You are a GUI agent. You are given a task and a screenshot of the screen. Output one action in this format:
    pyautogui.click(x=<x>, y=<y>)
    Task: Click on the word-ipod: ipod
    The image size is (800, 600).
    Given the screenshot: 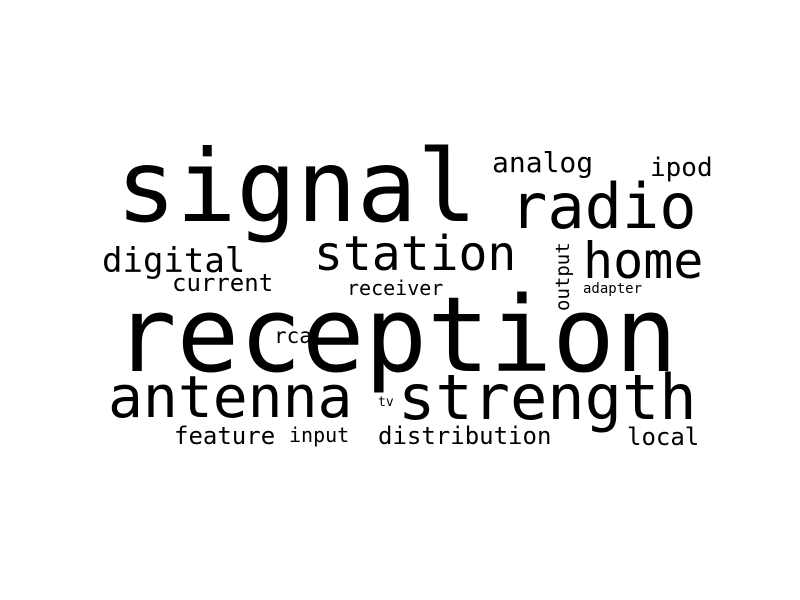 What is the action you would take?
    pyautogui.click(x=681, y=168)
    